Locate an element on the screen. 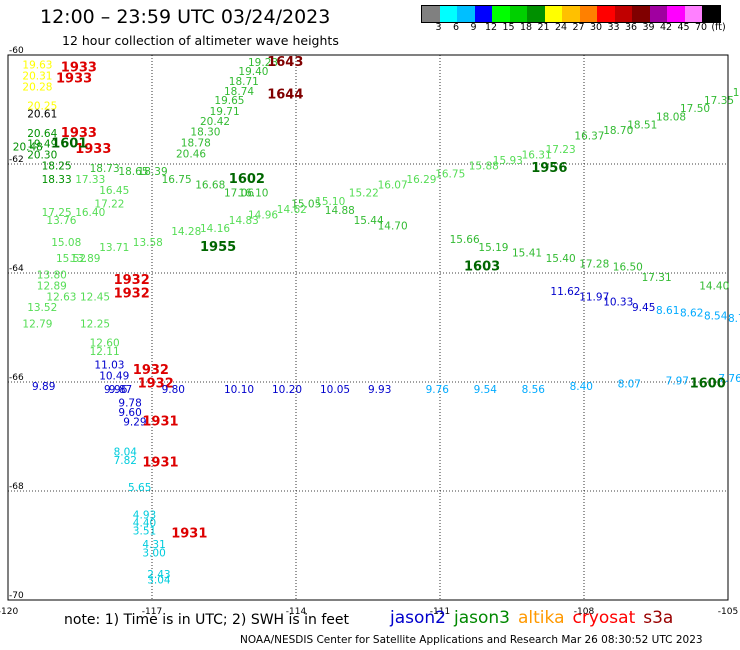 This screenshot has height=650, width=740. wave-height-value: 9.87 is located at coordinates (120, 390).